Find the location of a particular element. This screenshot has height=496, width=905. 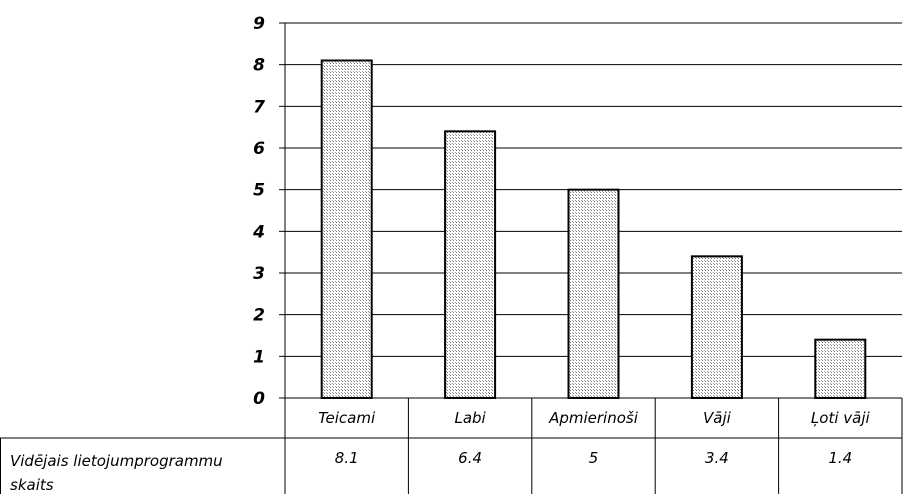

data-value-label: 8.1 is located at coordinates (347, 458).